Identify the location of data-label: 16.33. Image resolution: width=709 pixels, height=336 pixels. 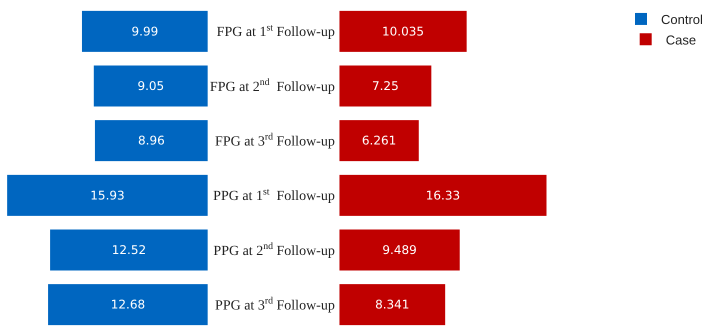
(443, 195).